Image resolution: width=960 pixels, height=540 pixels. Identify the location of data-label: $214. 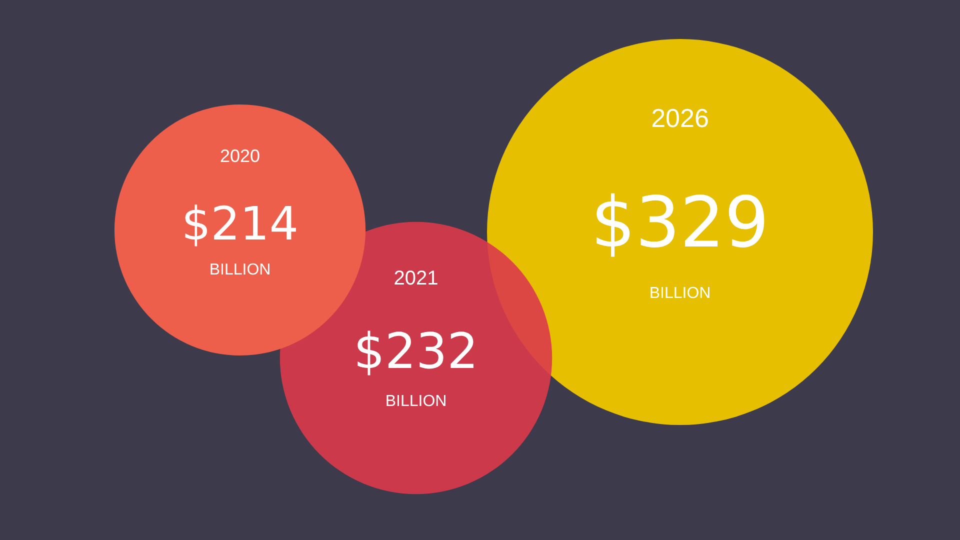
(240, 223).